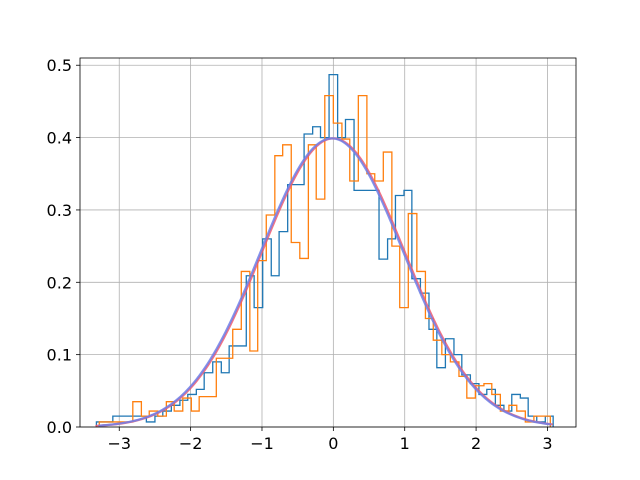  Describe the element at coordinates (547, 443) in the screenshot. I see `x-tick-label: 3` at that location.